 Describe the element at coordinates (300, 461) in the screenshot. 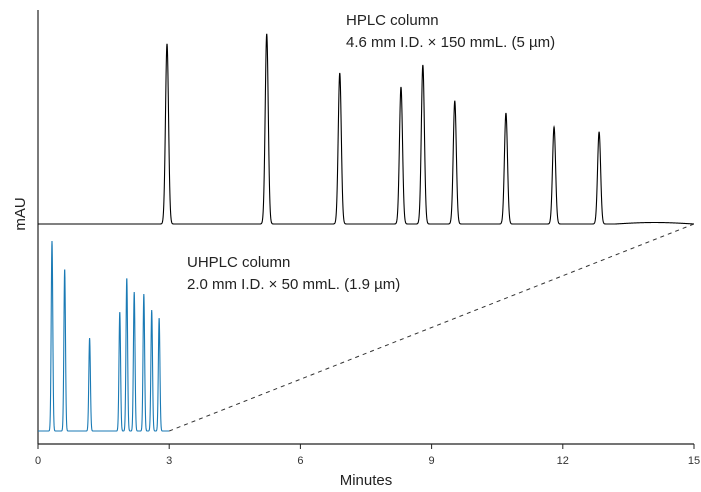

I see `x-tick-label: 6` at that location.